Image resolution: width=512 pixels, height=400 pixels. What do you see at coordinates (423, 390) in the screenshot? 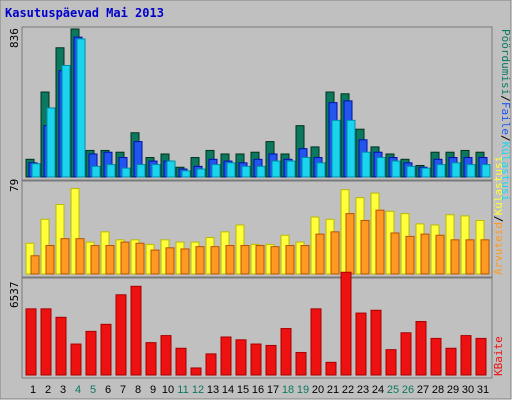
I see `x-tick-label-27: 27` at bounding box center [423, 390].